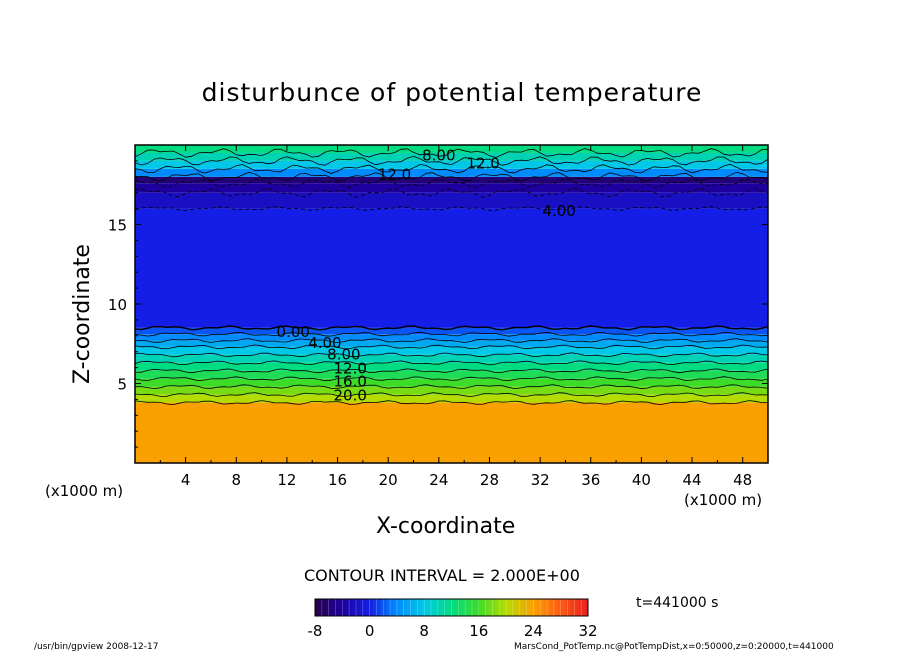 Image resolution: width=904 pixels, height=654 pixels. What do you see at coordinates (122, 385) in the screenshot?
I see `y-tick-label: 5` at bounding box center [122, 385].